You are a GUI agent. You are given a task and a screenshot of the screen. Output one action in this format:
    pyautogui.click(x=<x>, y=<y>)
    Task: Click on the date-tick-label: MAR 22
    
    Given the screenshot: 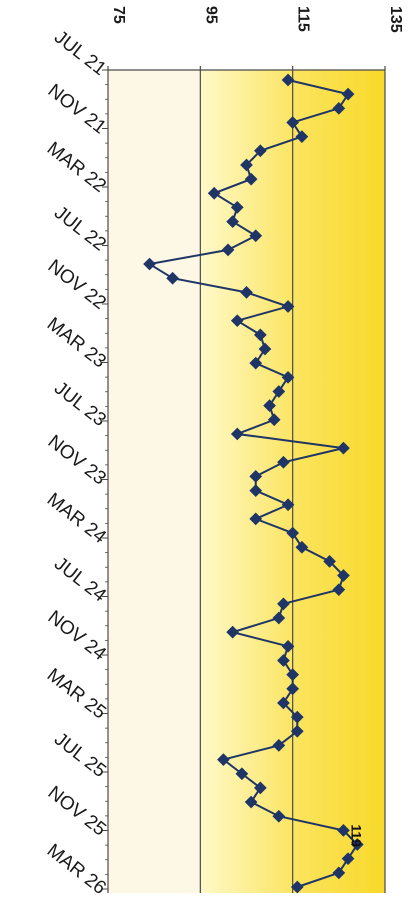 What is the action you would take?
    pyautogui.click(x=76, y=167)
    